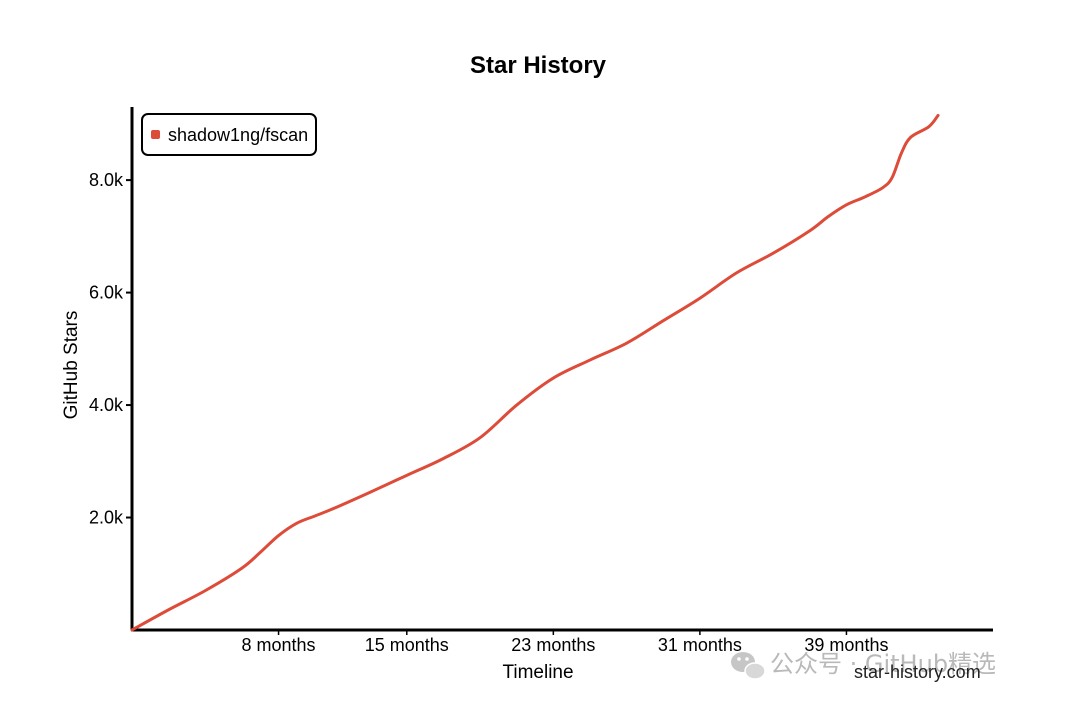 The image size is (1080, 707). I want to click on x-tick-label: 39 months, so click(846, 645).